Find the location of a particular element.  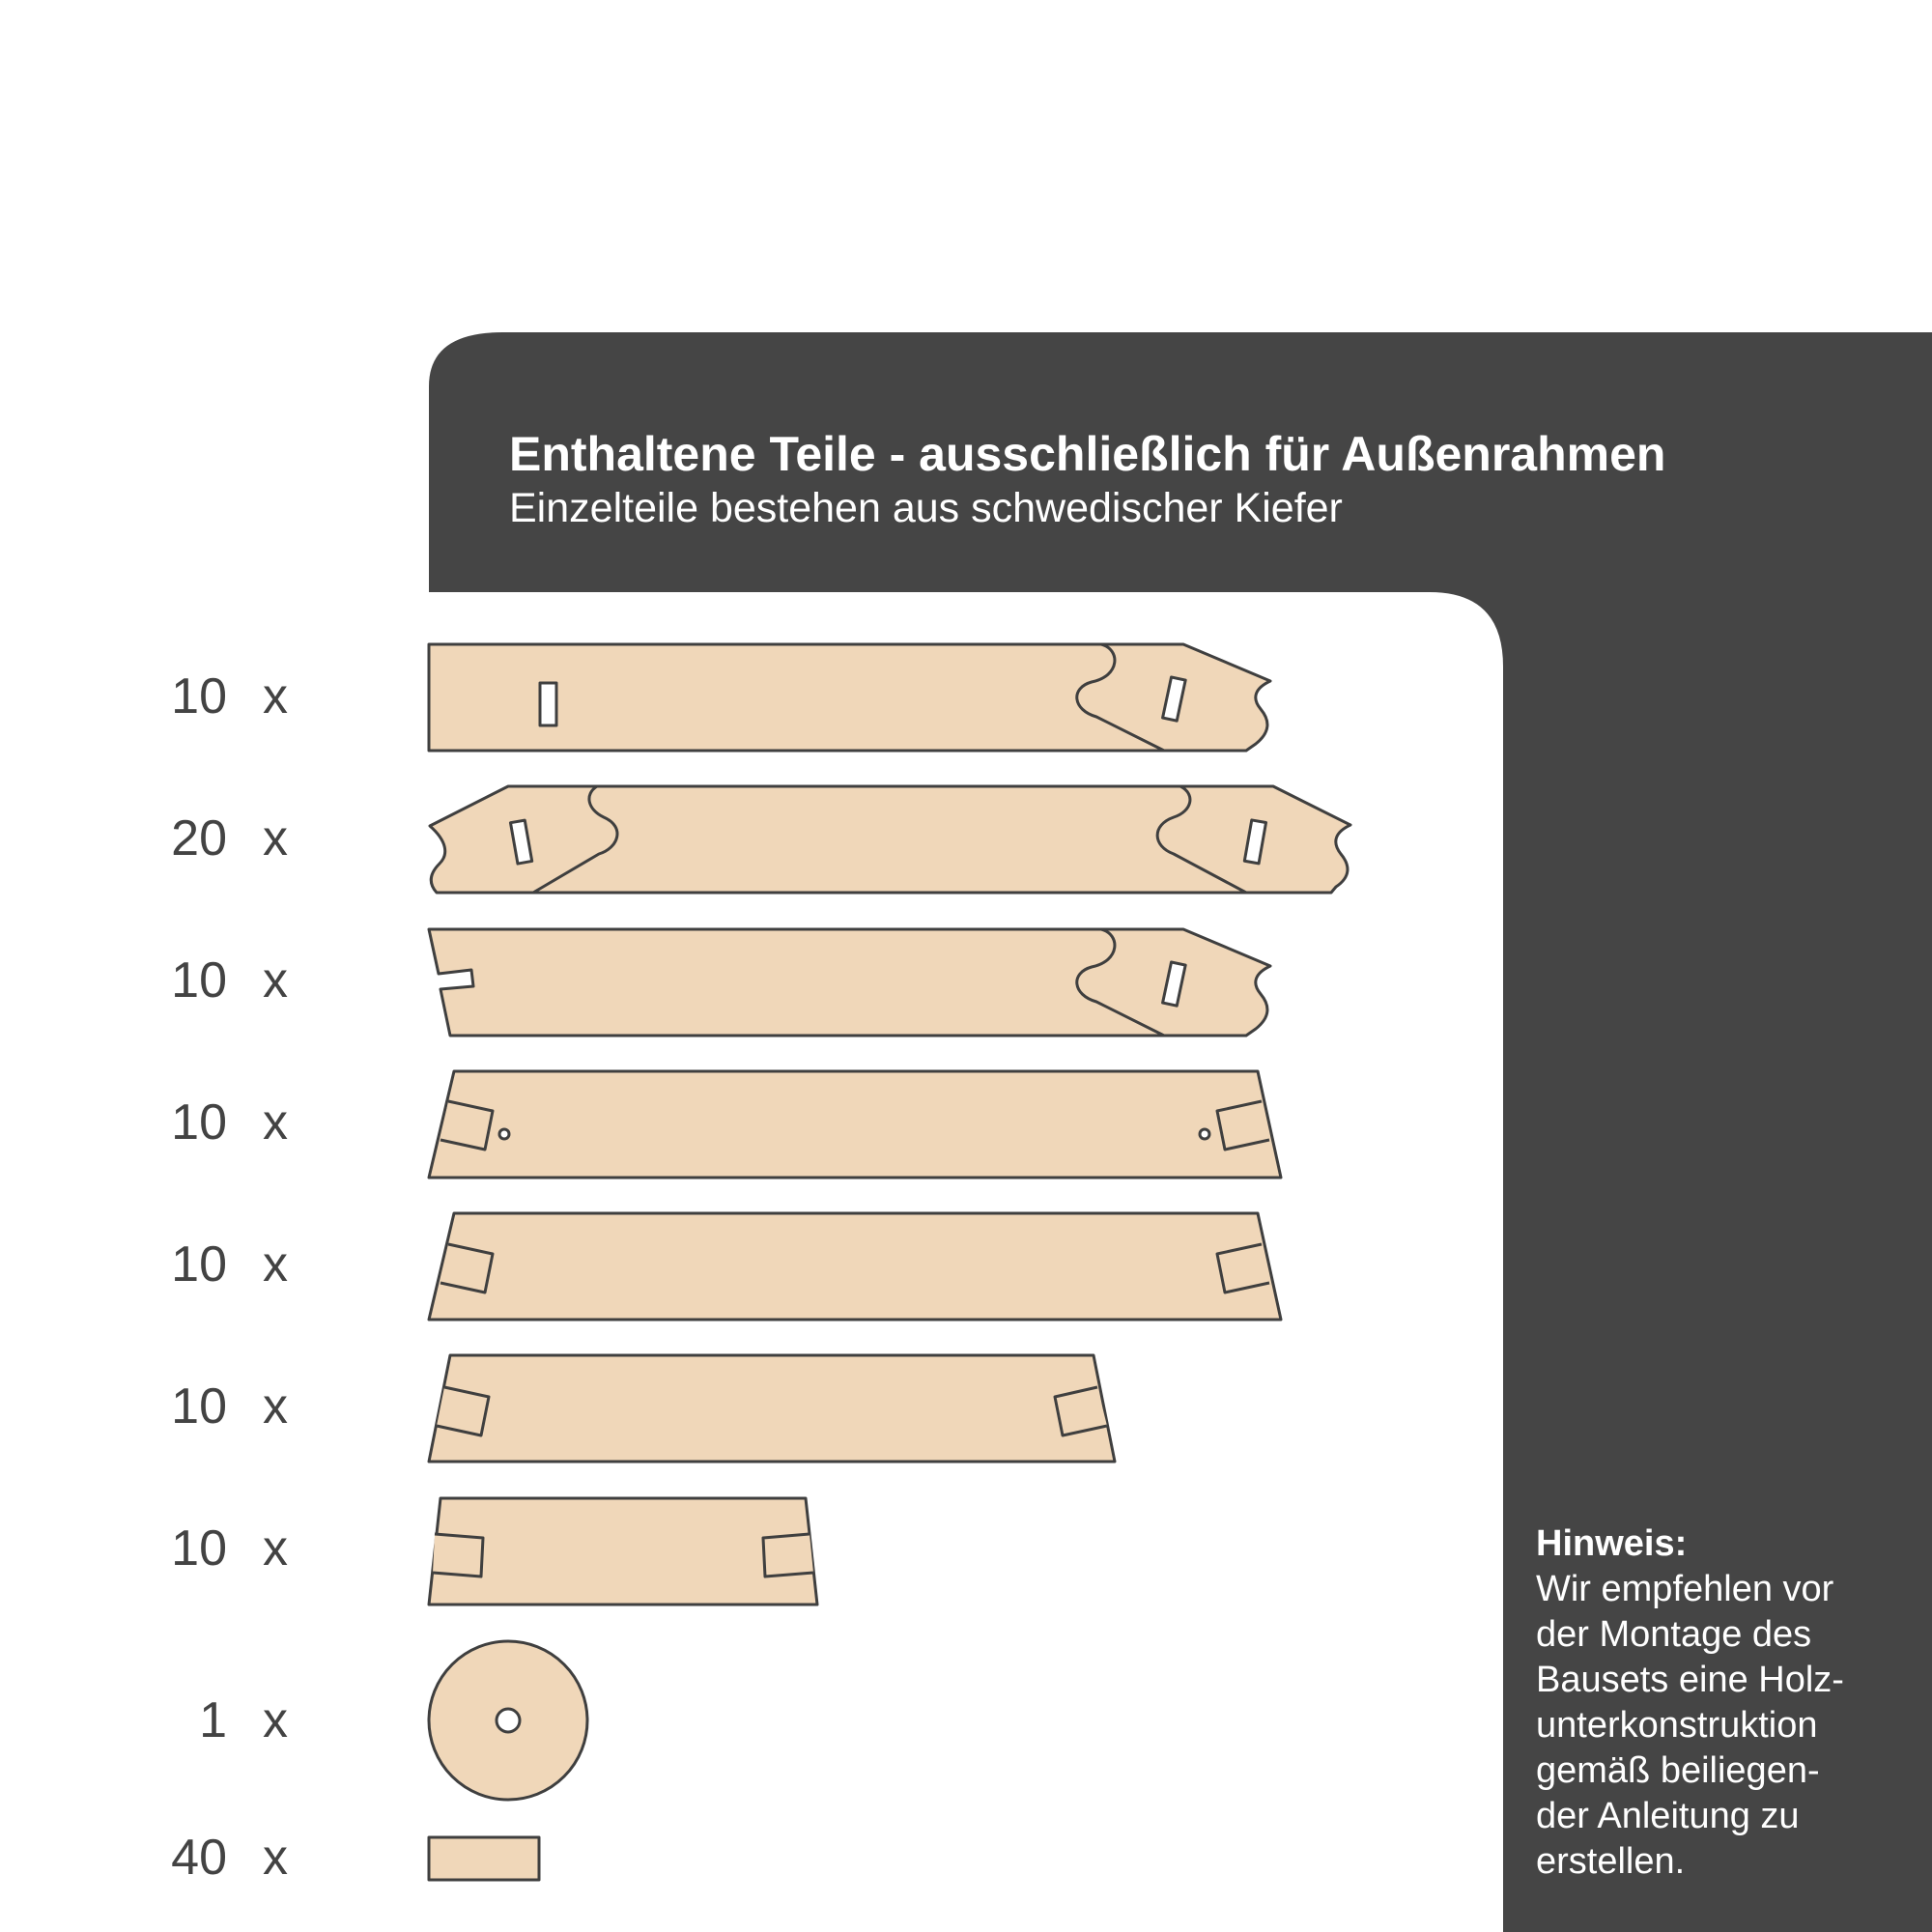

part-quantity: 20 is located at coordinates (199, 838).